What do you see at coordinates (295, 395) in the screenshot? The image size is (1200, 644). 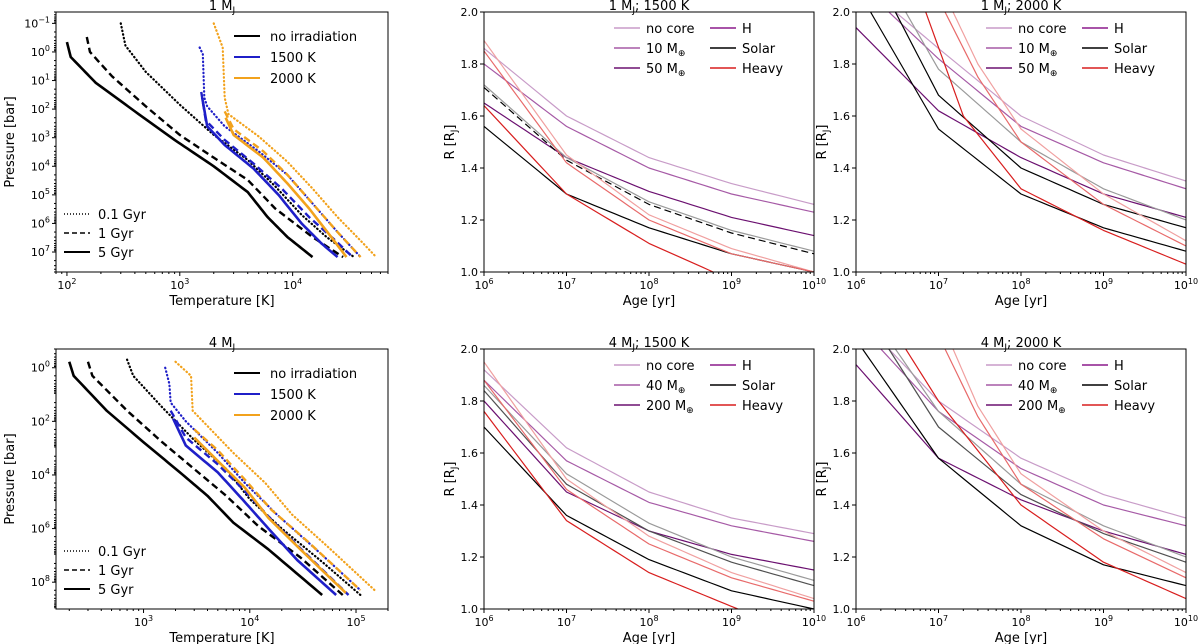 I see `legend-color: no irradiation 1500 K 2000 K` at bounding box center [295, 395].